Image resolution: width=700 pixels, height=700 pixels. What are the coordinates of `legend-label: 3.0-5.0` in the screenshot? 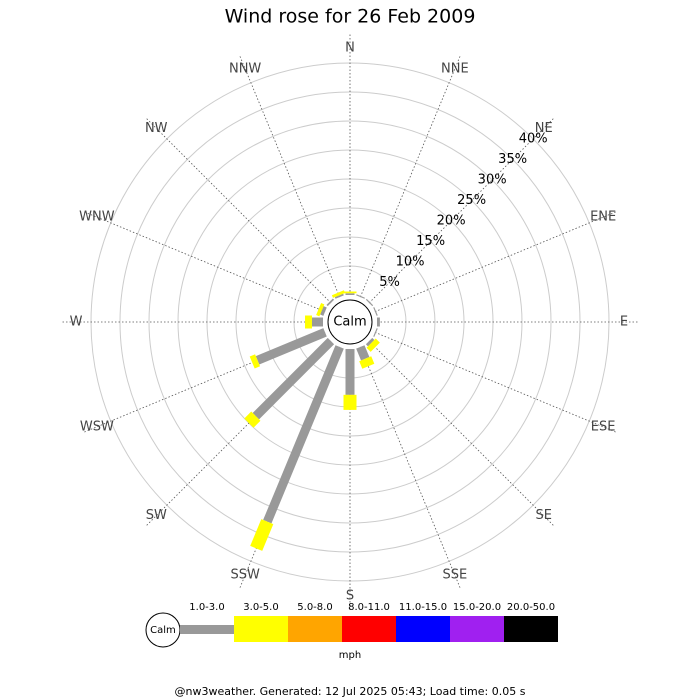 It's located at (260, 607).